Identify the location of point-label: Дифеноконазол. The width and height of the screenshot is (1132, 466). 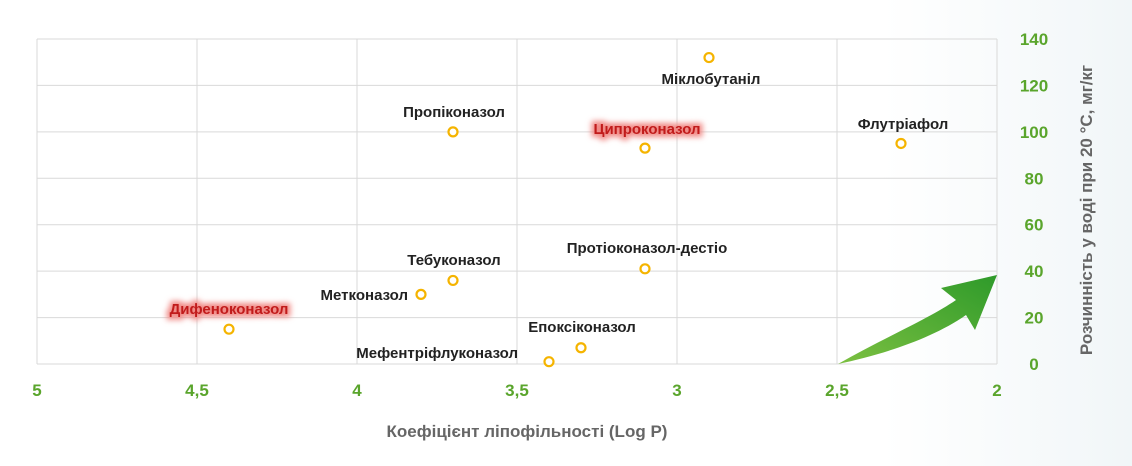
(229, 309).